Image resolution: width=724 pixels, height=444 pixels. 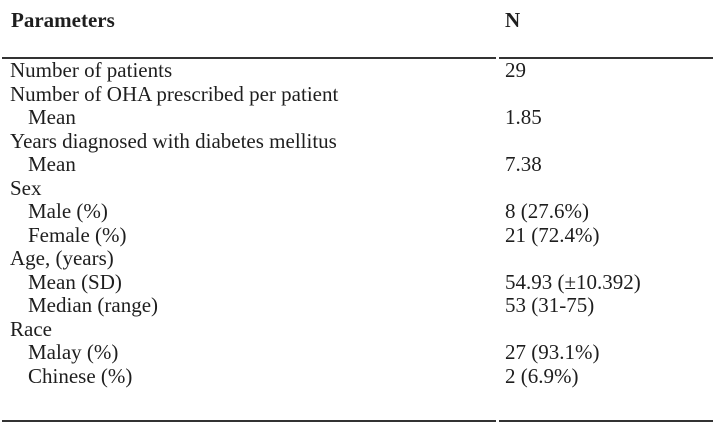 I want to click on header-rule-left-segment, so click(x=249, y=58).